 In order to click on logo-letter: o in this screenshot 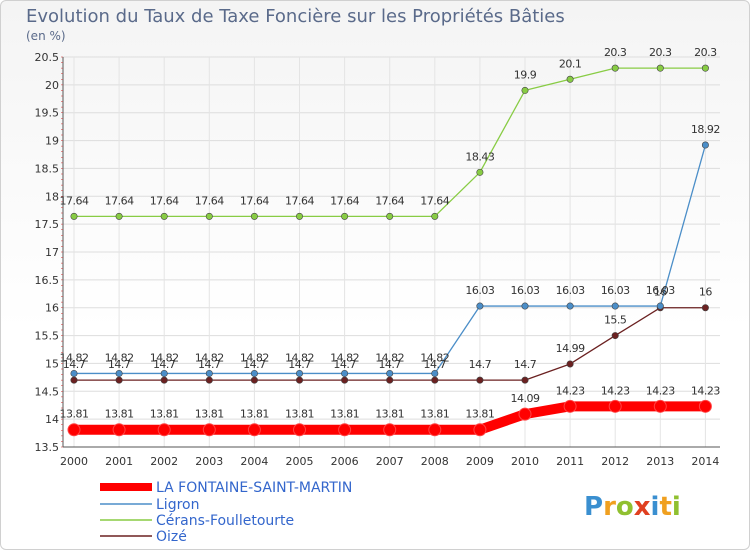, I will do `click(625, 507)`.